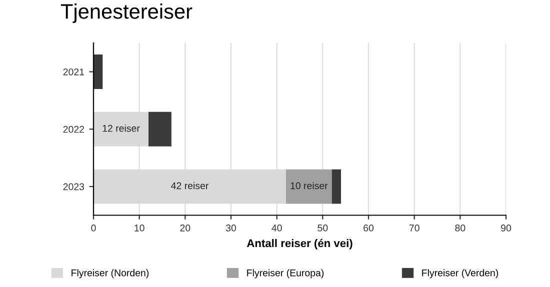  What do you see at coordinates (126, 13) in the screenshot?
I see `chart-title: Tjenestereiser` at bounding box center [126, 13].